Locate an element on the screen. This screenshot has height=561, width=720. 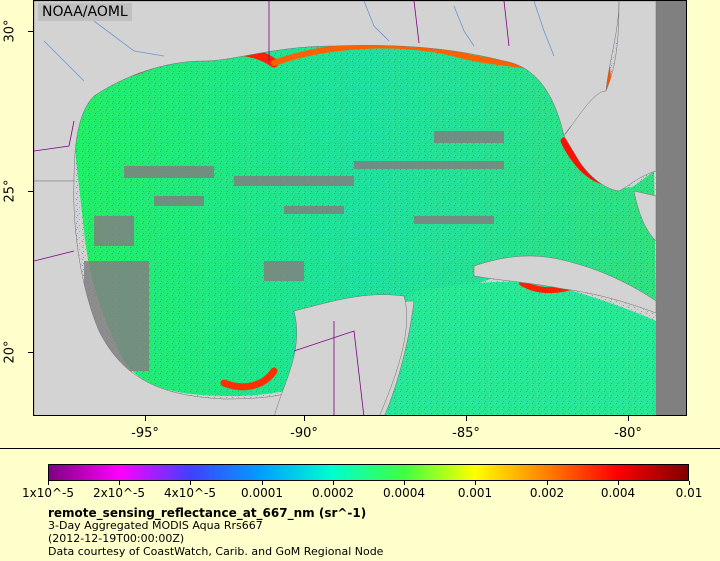
colorbar-tick-label: 0.0001 is located at coordinates (262, 493).